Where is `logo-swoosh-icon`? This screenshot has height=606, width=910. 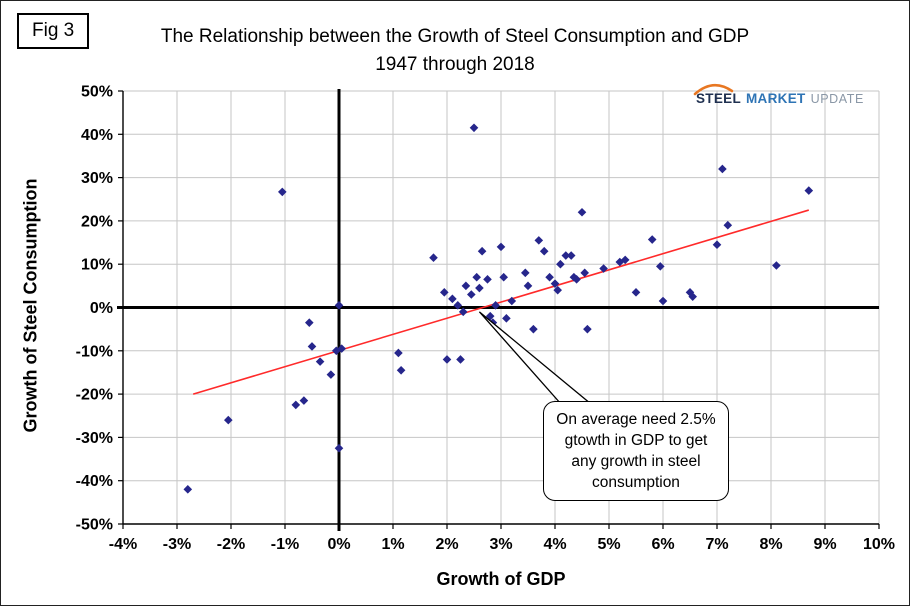
logo-swoosh-icon is located at coordinates (713, 89).